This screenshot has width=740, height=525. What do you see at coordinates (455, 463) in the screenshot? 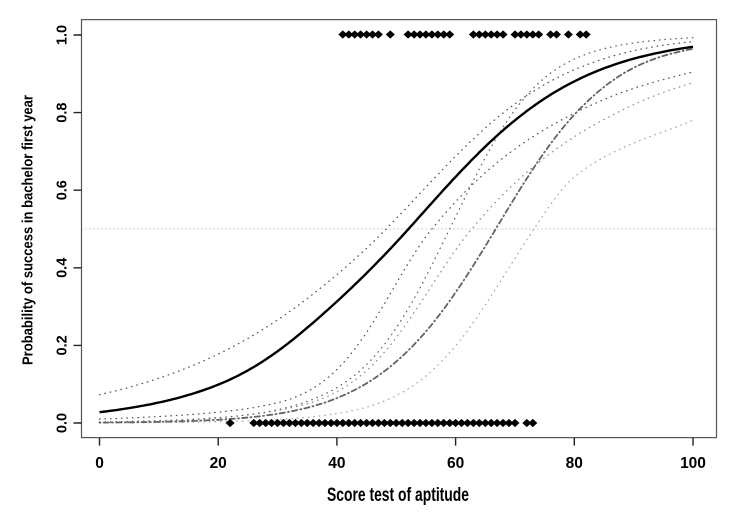
I see `svg-text: 60` at bounding box center [455, 463].